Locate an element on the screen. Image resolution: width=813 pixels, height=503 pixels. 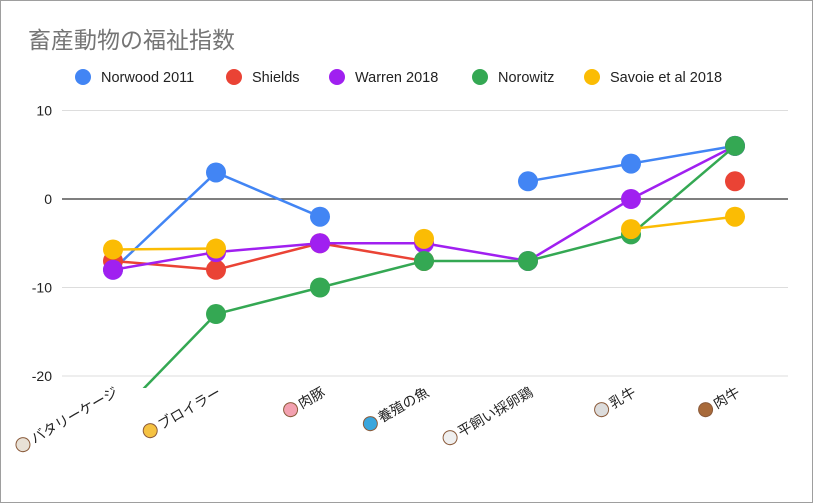
x-tick-label: ブロイラー is located at coordinates (183, 411).